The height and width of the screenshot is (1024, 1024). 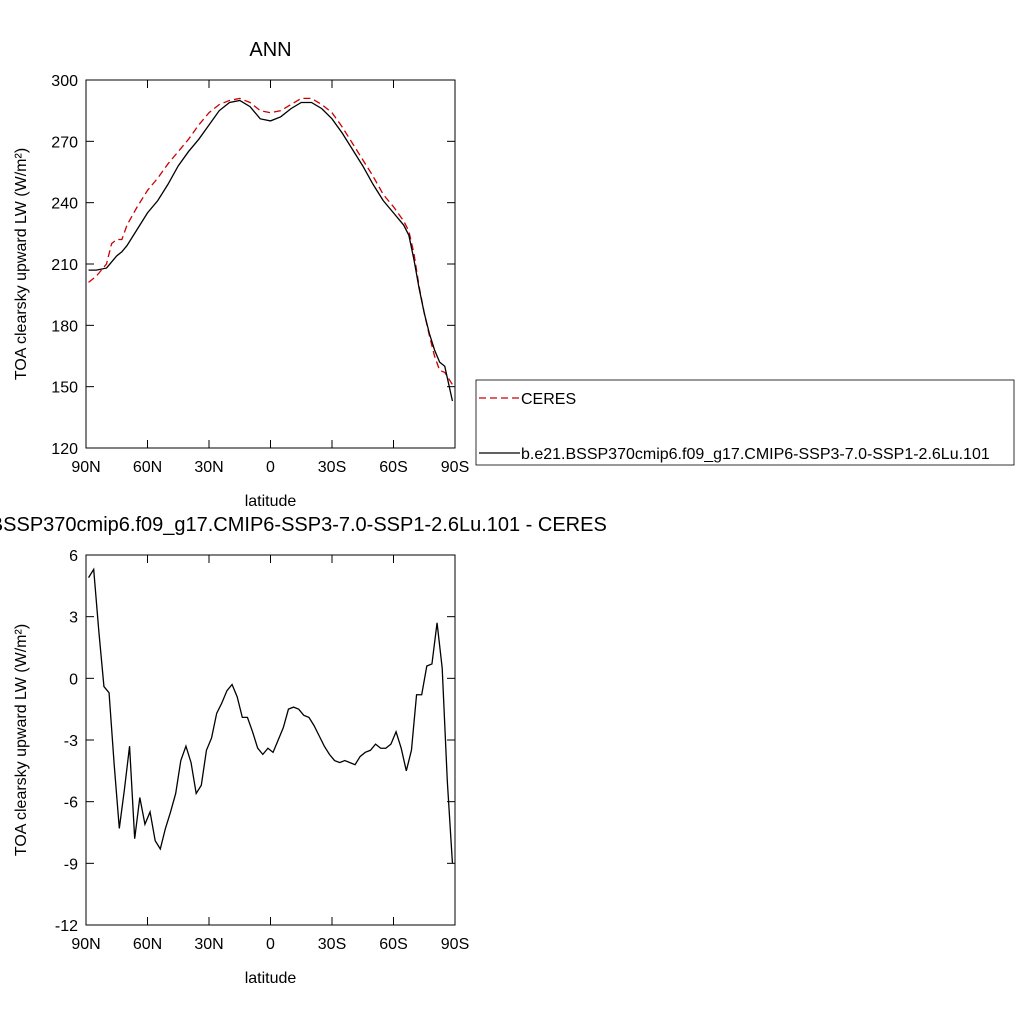 What do you see at coordinates (64, 449) in the screenshot?
I see `y-tick-label: 120` at bounding box center [64, 449].